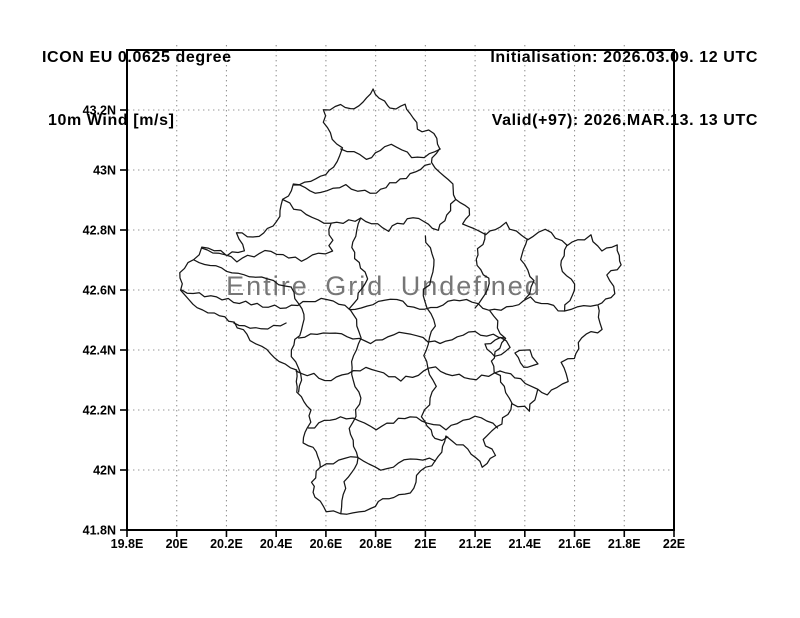 The width and height of the screenshot is (800, 618). What do you see at coordinates (276, 544) in the screenshot?
I see `x-tick-label: 20.4E` at bounding box center [276, 544].